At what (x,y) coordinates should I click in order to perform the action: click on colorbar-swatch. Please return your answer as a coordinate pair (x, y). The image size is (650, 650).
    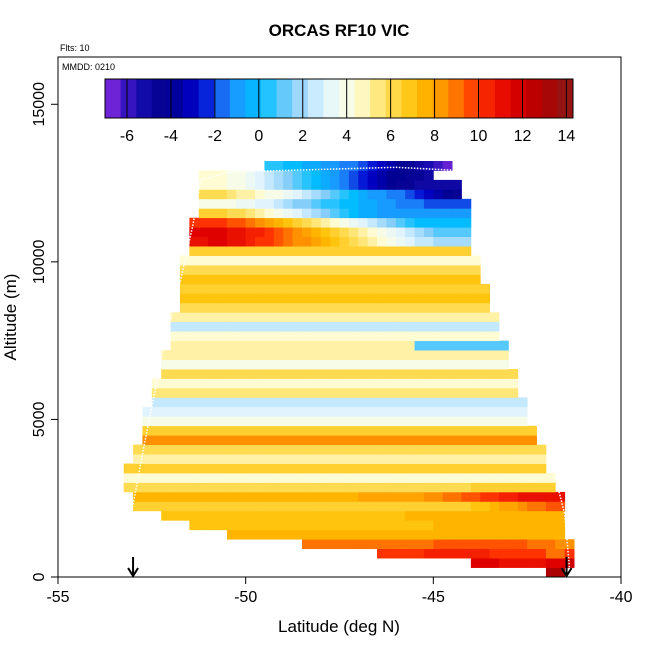
    Looking at the image, I should click on (503, 98).